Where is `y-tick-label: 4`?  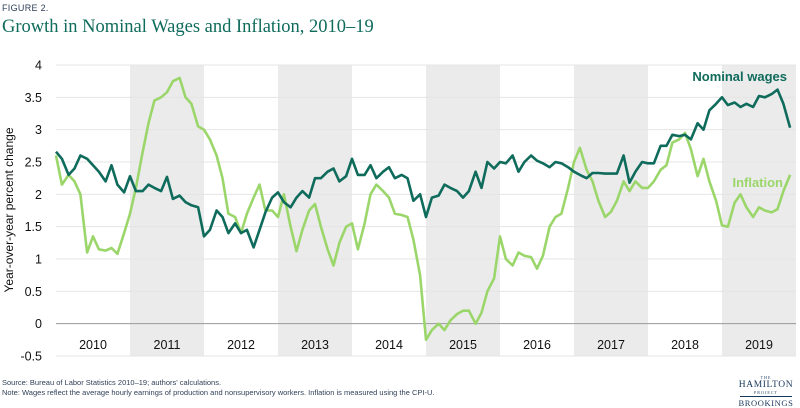
y-tick-label: 4 is located at coordinates (38, 66).